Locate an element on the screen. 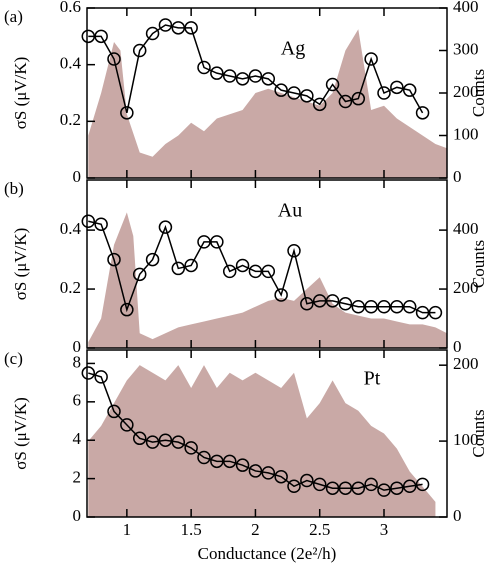 This screenshot has height=571, width=492. panel-label: (c) is located at coordinates (13, 358).